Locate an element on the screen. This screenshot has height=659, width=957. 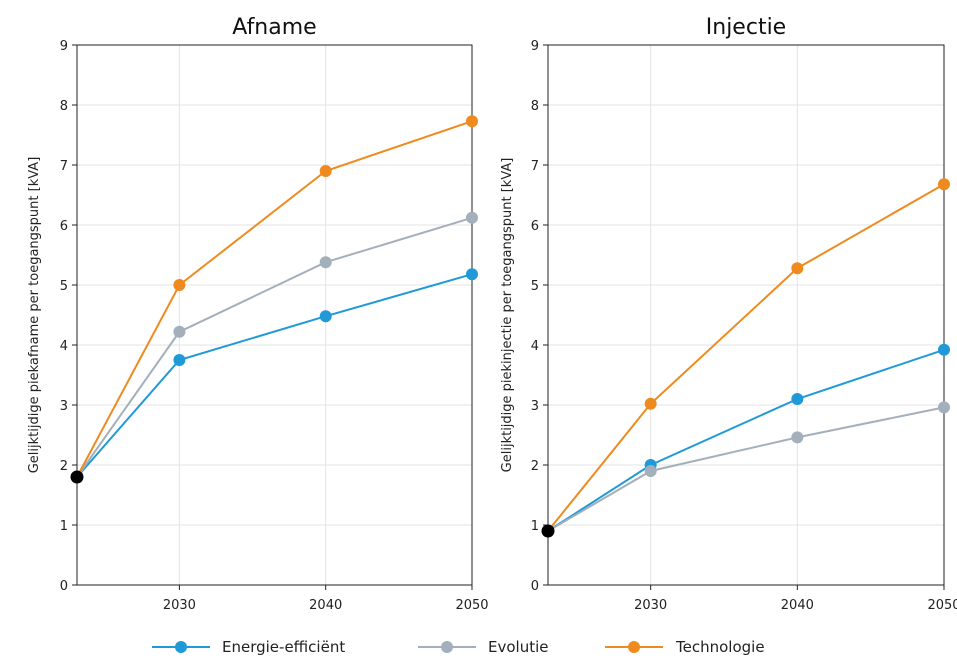
legend: Energie-efficiënt Evolutie Technologie is located at coordinates (458, 647).